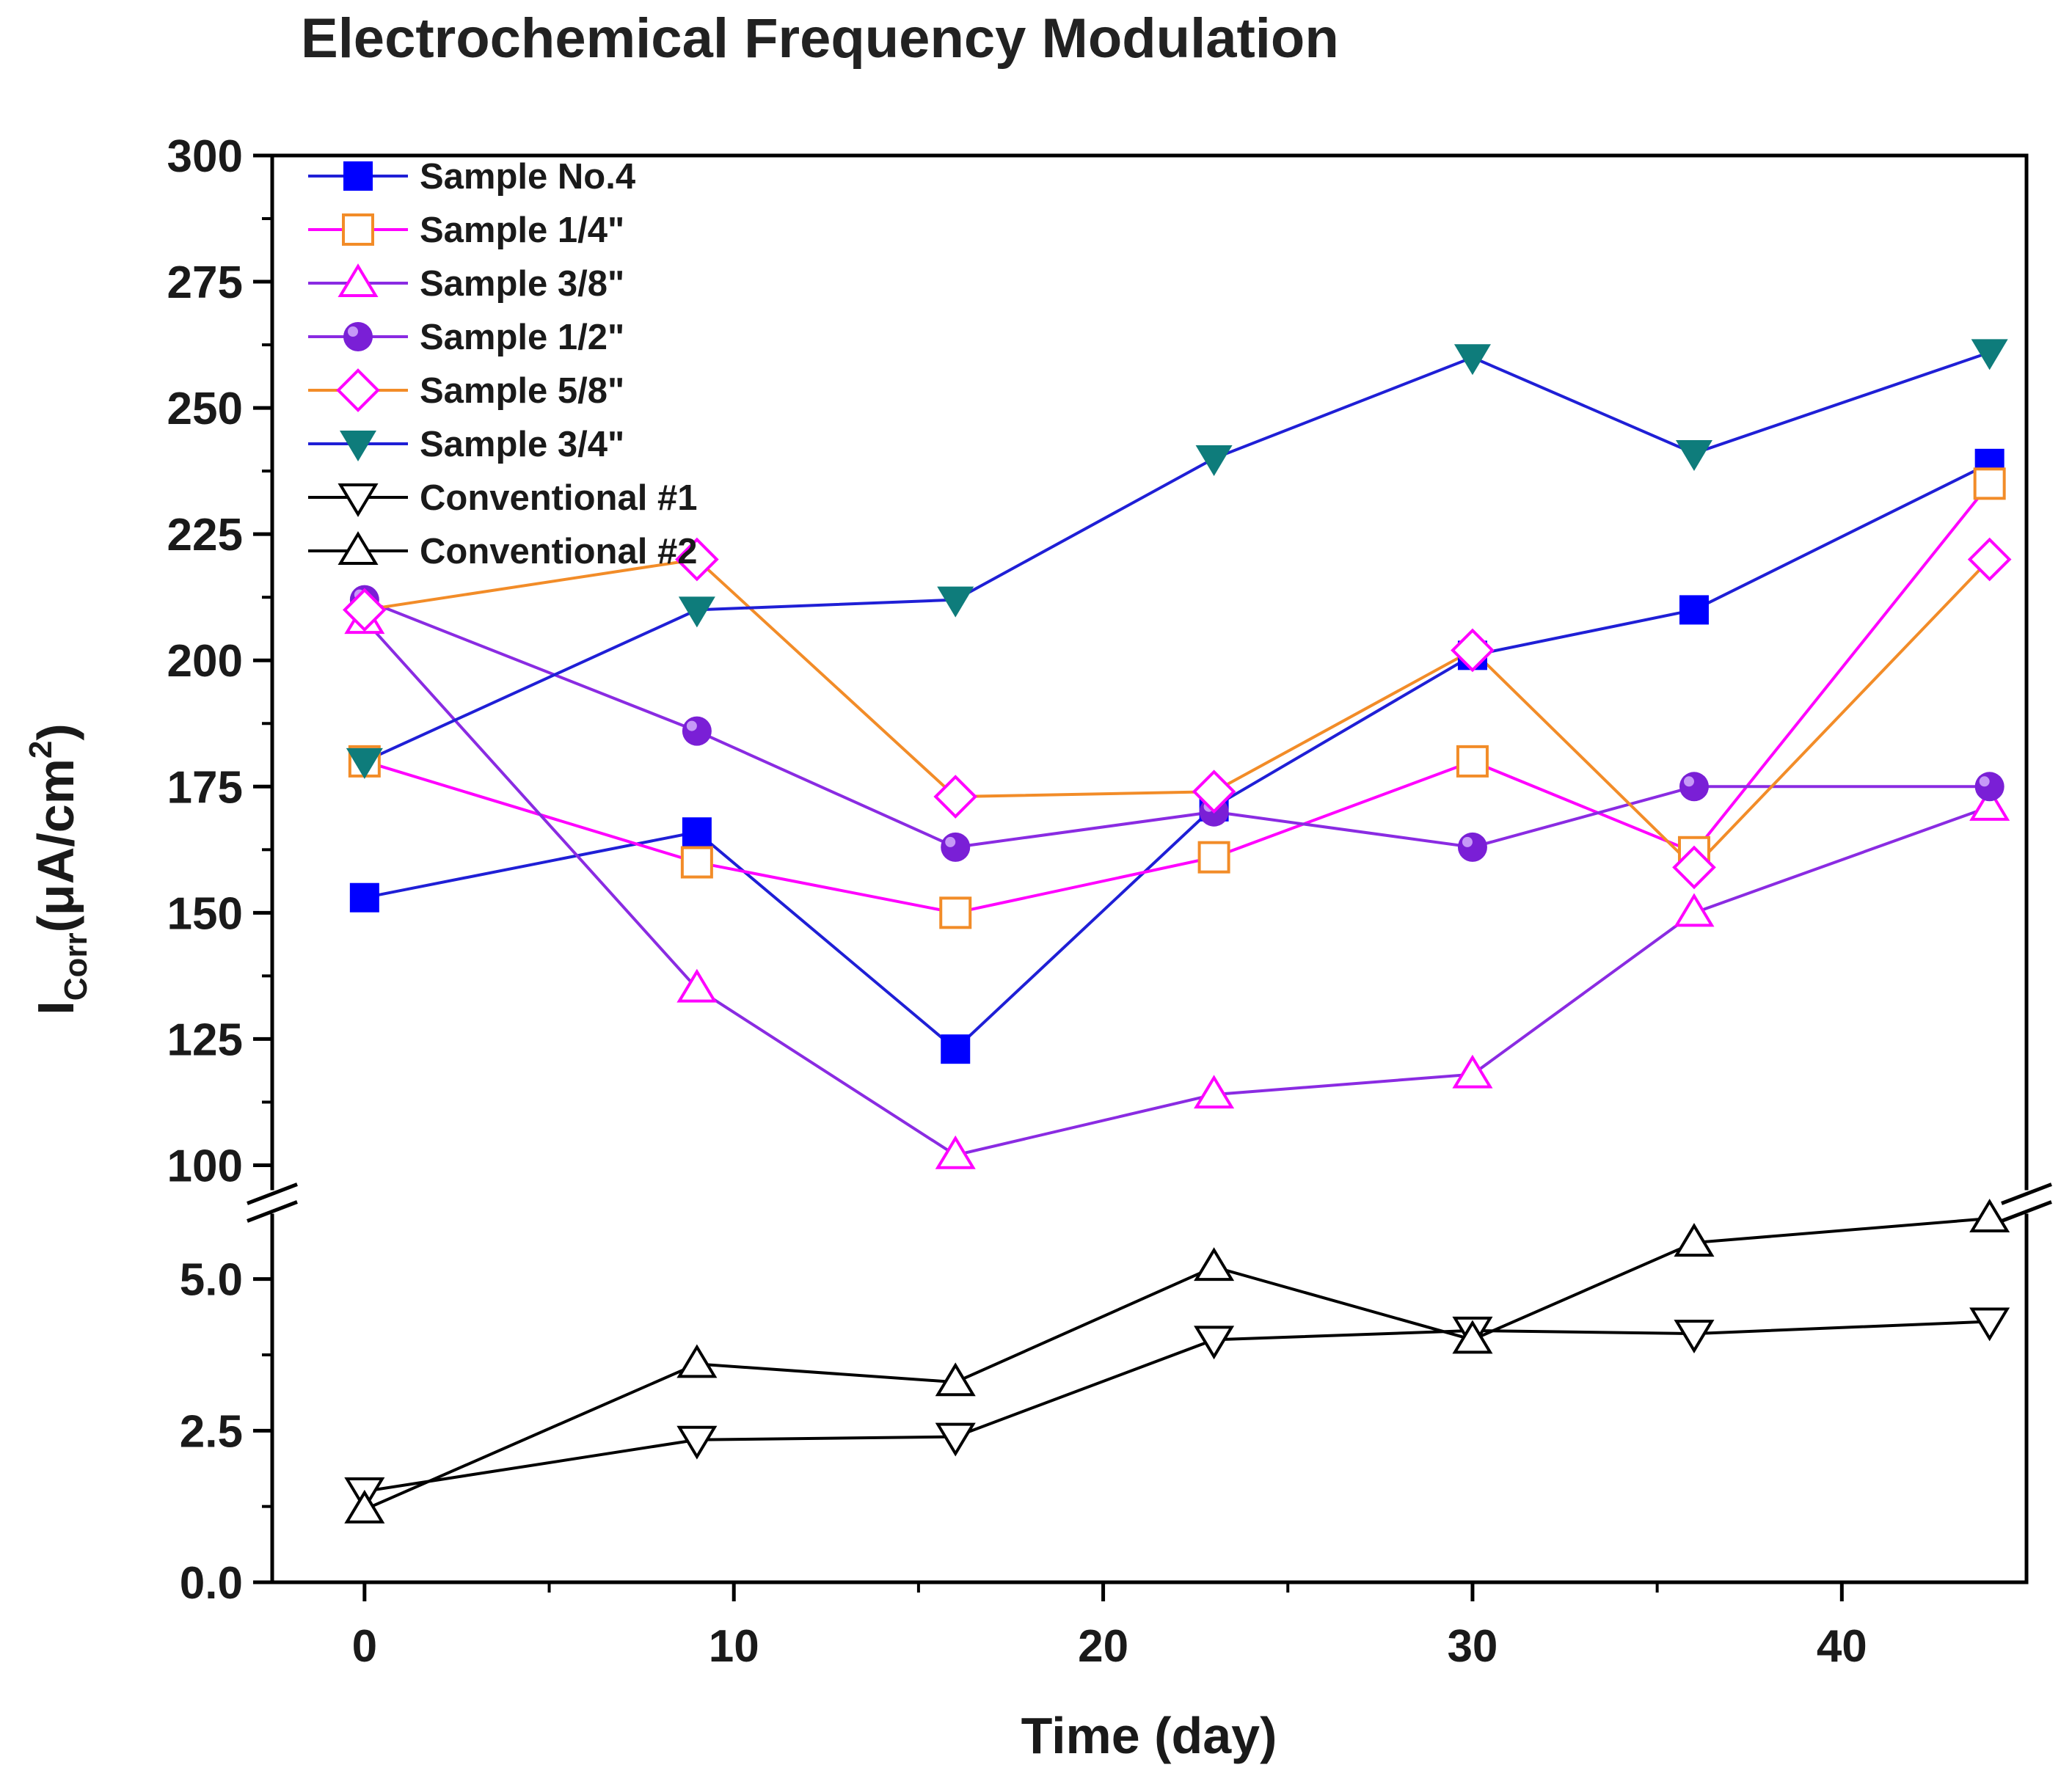  What do you see at coordinates (205, 409) in the screenshot?
I see `y-tick-label: 250` at bounding box center [205, 409].